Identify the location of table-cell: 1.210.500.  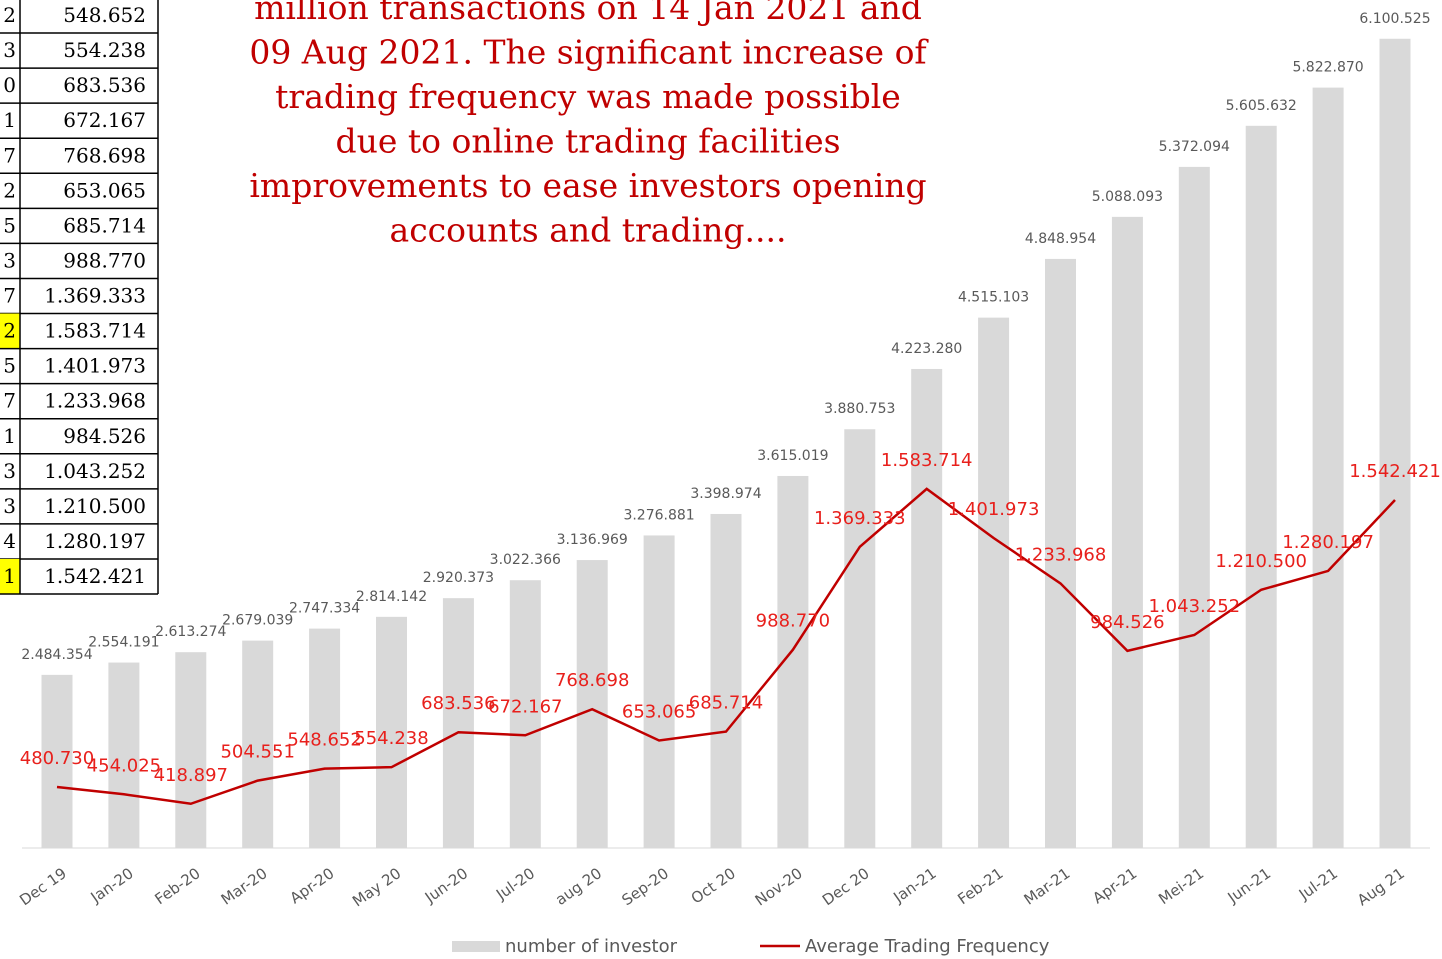
(95, 506).